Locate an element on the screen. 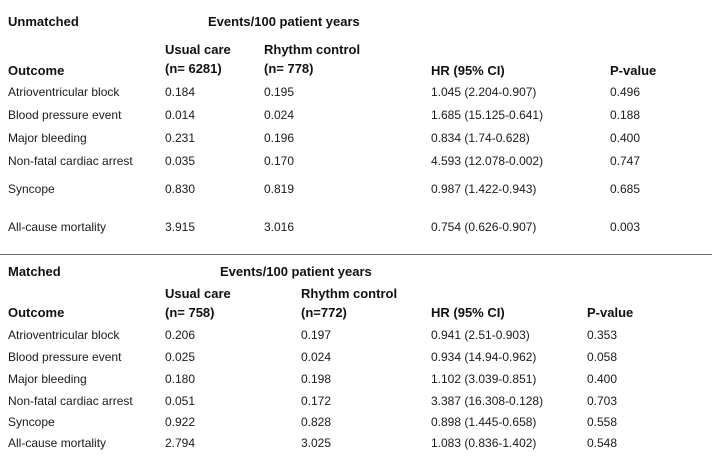  cell-hr: 1.083 (0.836-1.402) is located at coordinates (484, 443).